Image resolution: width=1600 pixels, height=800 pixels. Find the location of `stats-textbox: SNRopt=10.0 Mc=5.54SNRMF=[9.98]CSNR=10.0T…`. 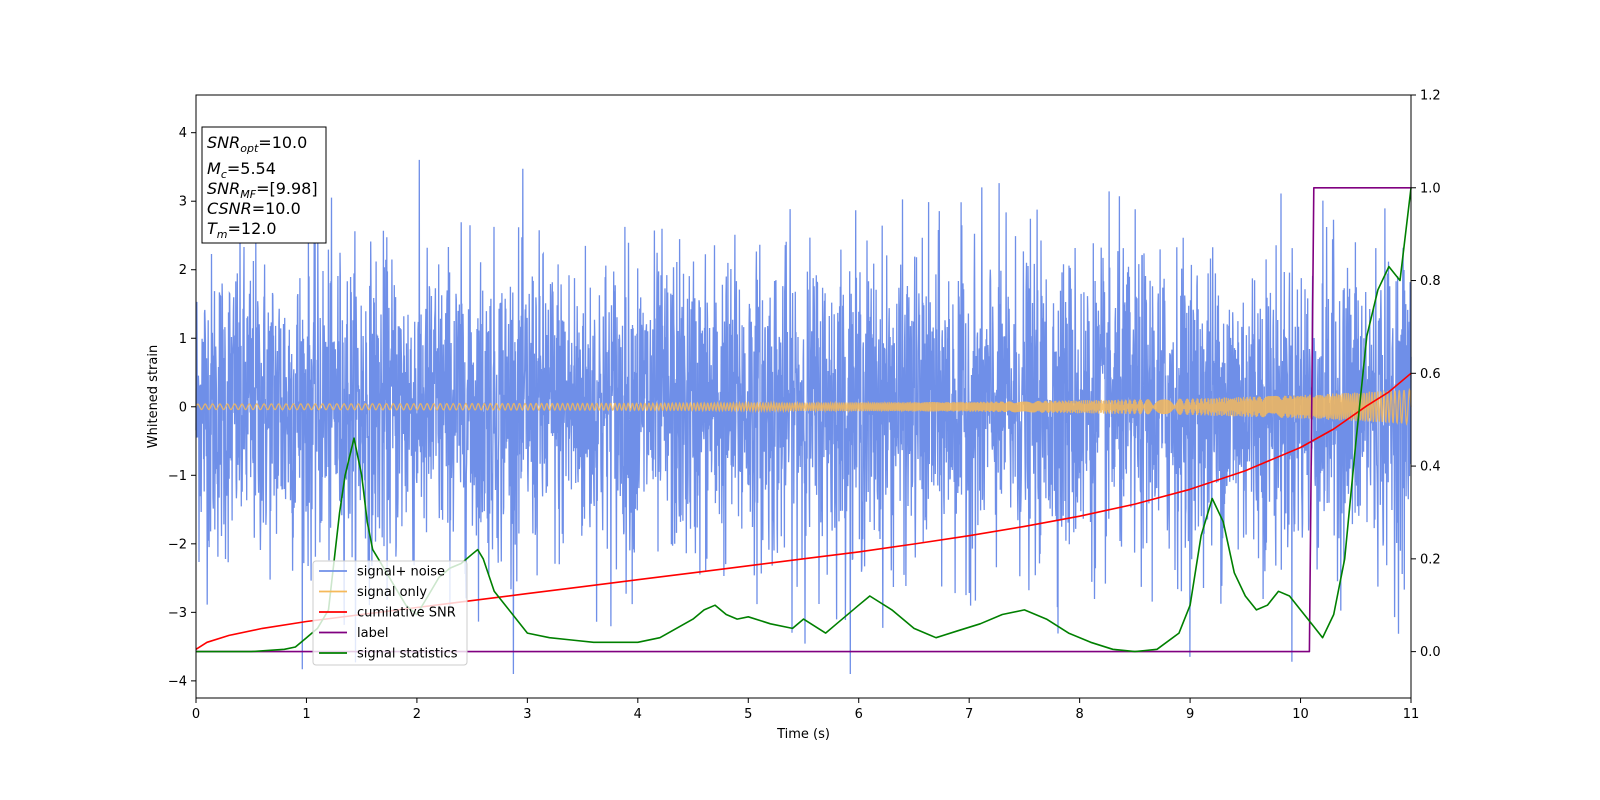

stats-textbox: SNRopt=10.0 Mc=5.54SNRMF=[9.98]CSNR=10.0T… is located at coordinates (264, 185).